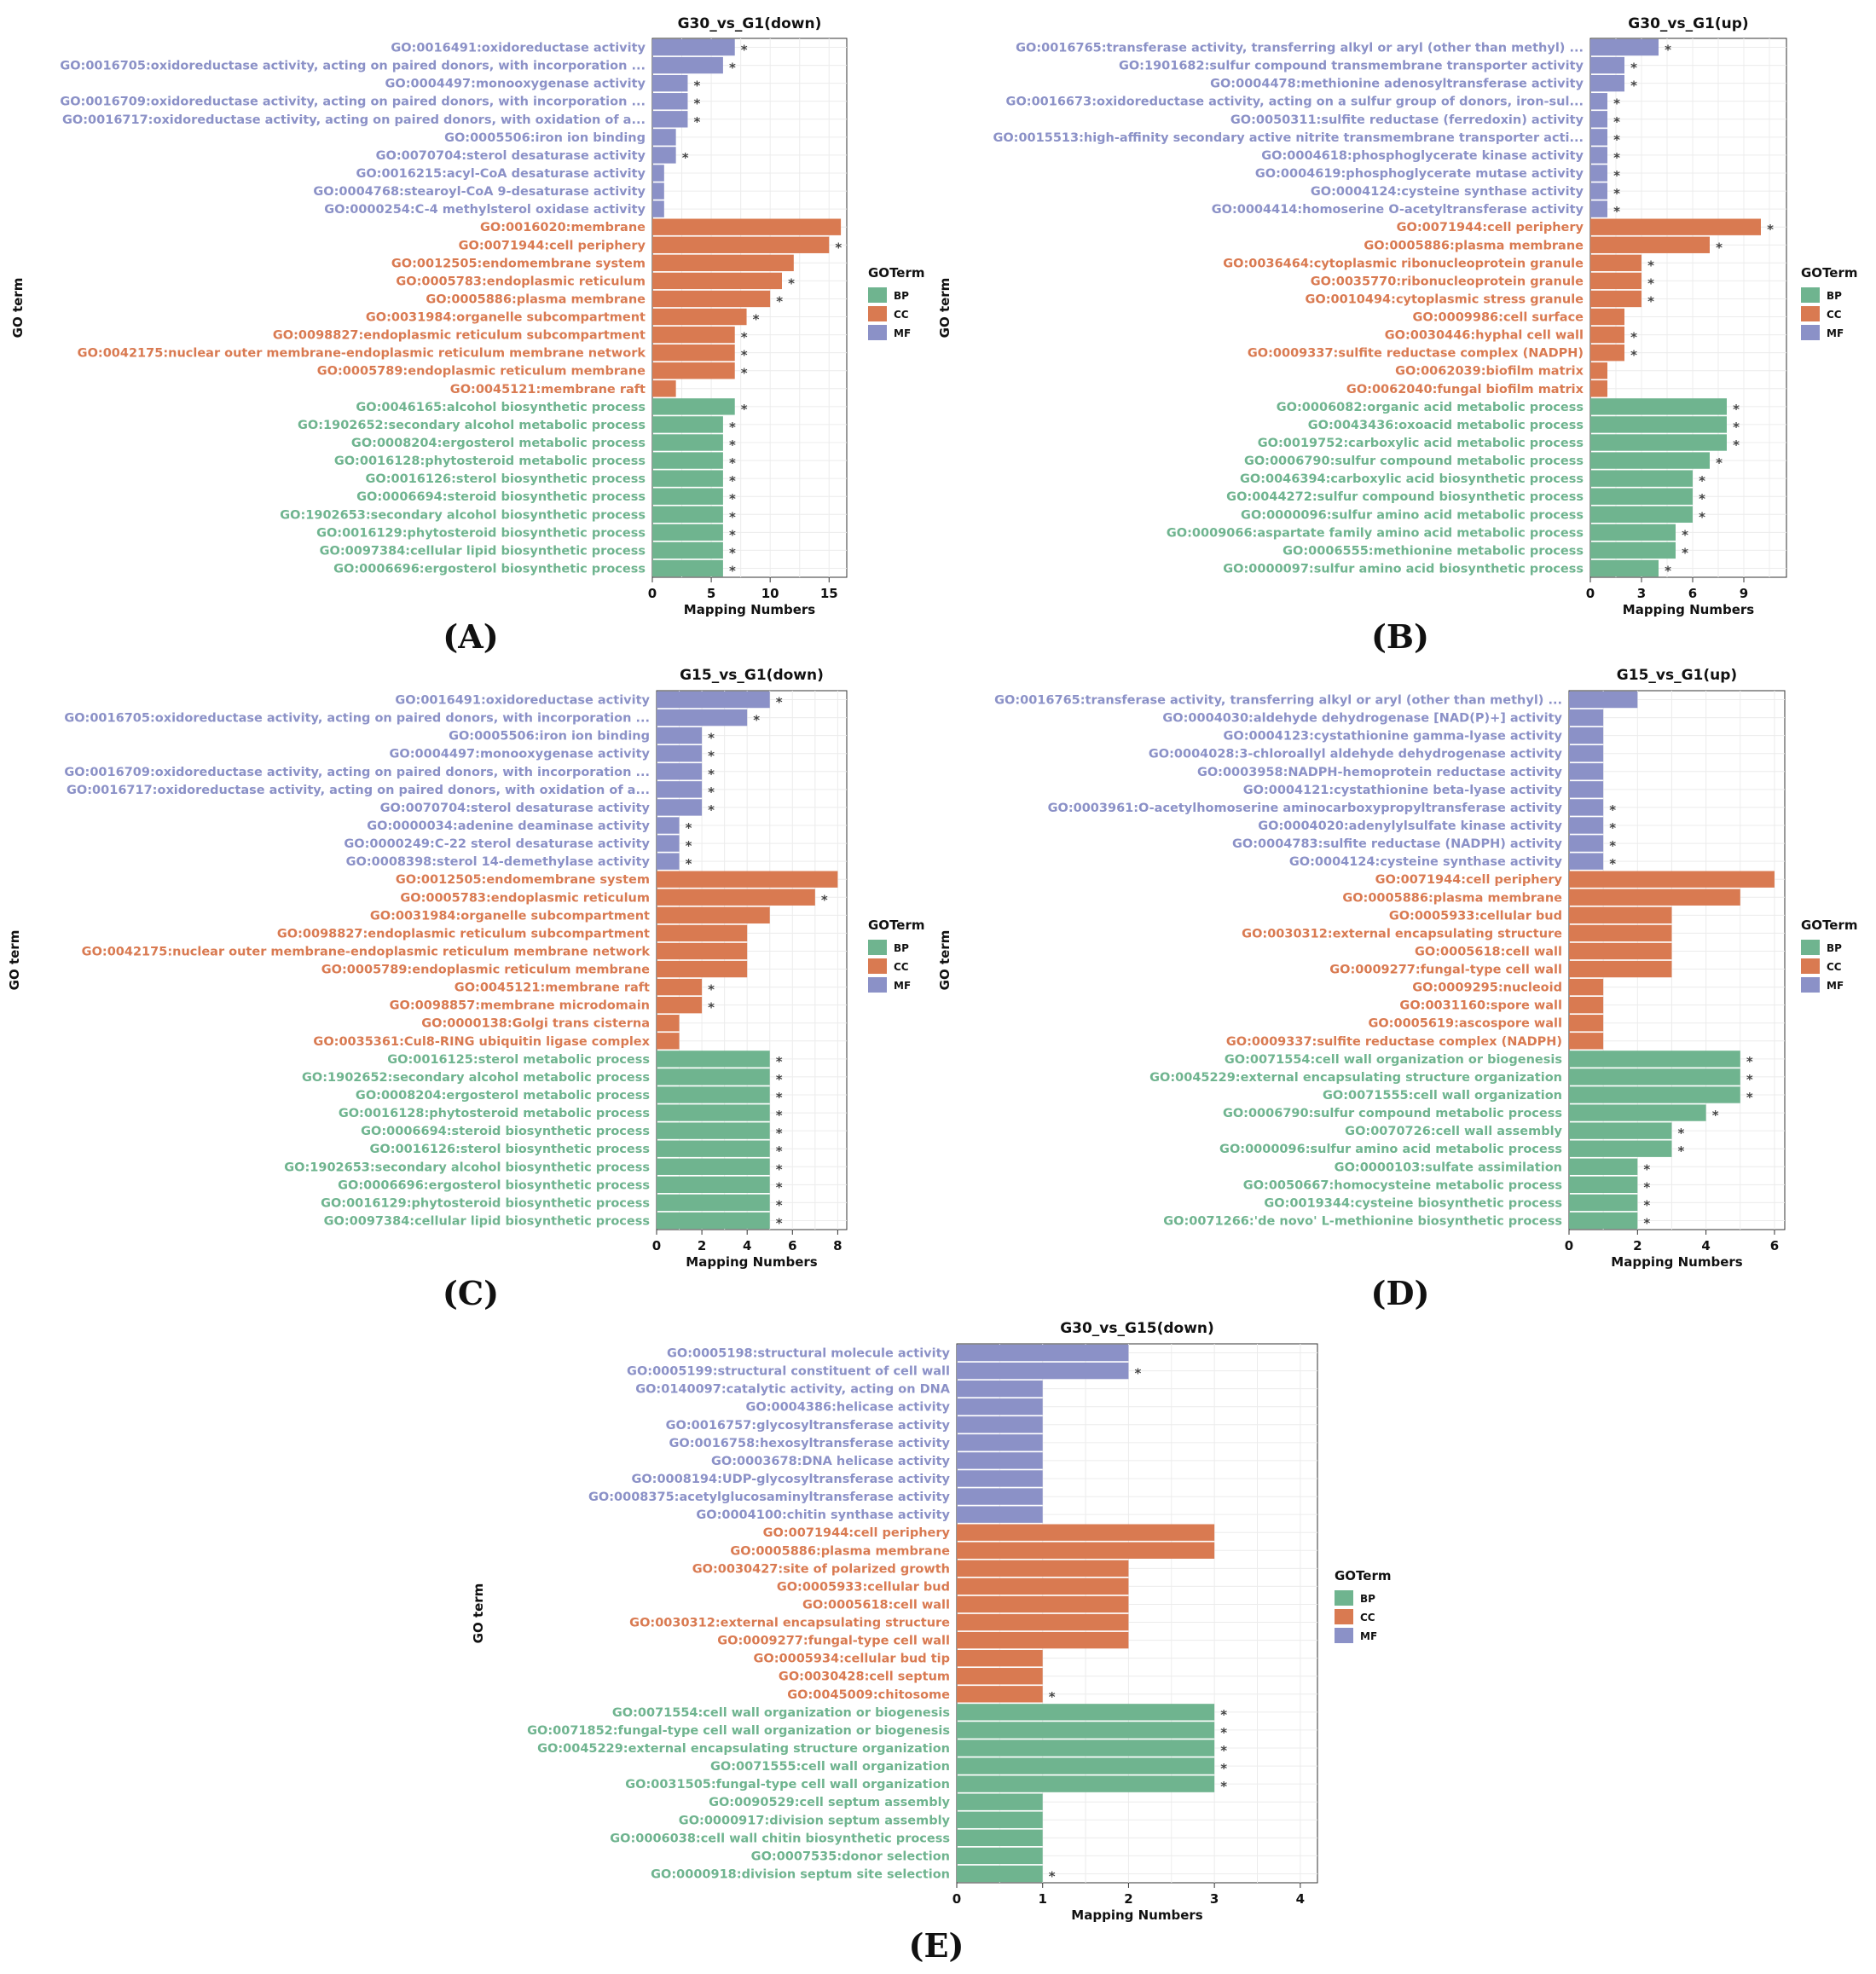 The width and height of the screenshot is (1876, 1974). Describe the element at coordinates (501, 407) in the screenshot. I see `go-term-label: GO:0046165:alcohol biosynthetic process` at that location.